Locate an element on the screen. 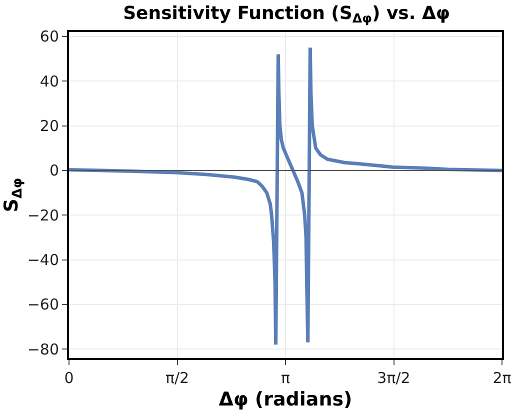  y-tick-label: −80 is located at coordinates (43, 349).